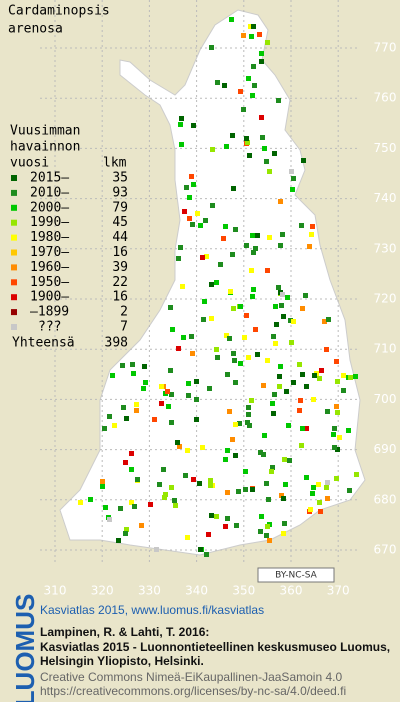  Describe the element at coordinates (43, 342) in the screenshot. I see `total-label: Yhteensä` at that location.